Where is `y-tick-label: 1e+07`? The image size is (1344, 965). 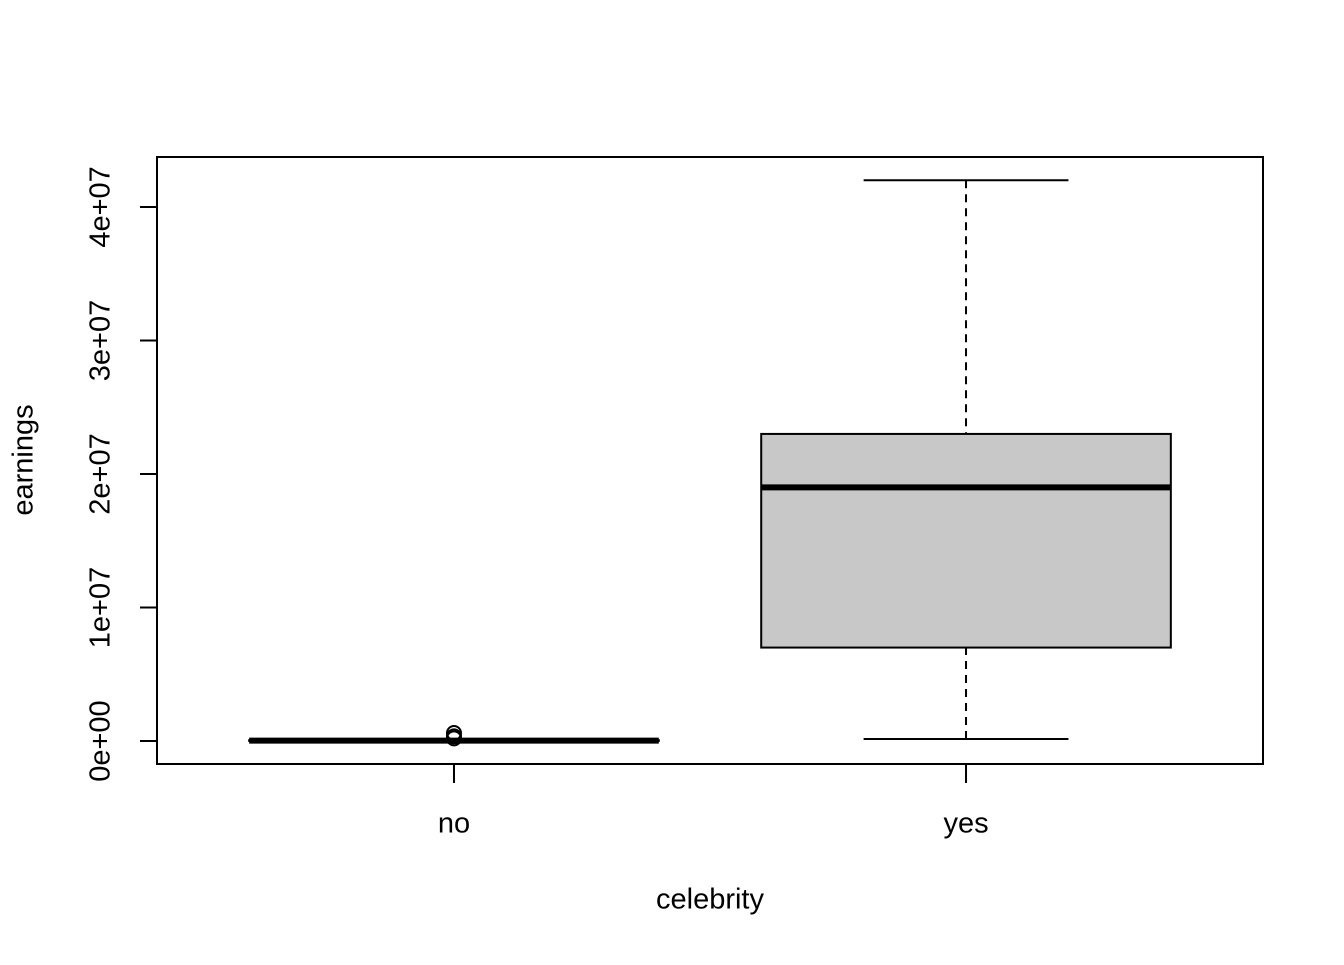
y-tick-label: 1e+07 is located at coordinates (101, 607).